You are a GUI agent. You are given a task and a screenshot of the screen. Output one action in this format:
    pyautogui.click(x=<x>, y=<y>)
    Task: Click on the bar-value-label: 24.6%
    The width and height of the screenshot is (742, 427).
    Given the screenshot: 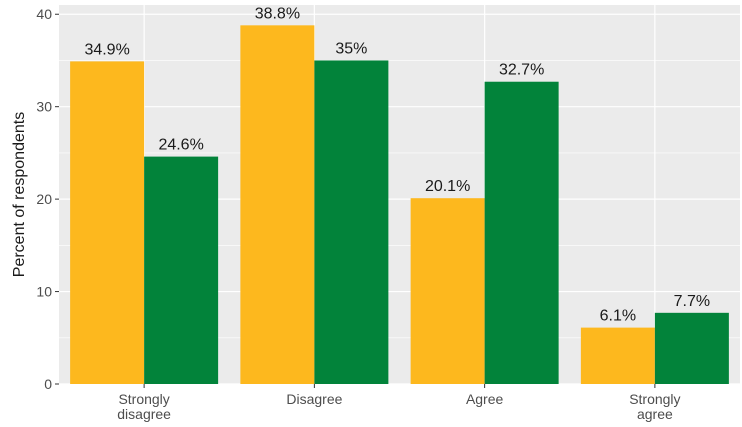 What is the action you would take?
    pyautogui.click(x=180, y=145)
    